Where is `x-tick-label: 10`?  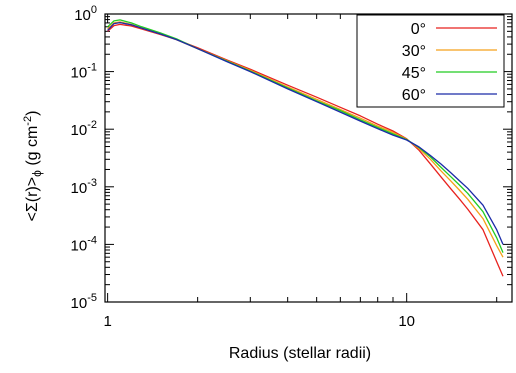 x-tick-label: 10 is located at coordinates (406, 321).